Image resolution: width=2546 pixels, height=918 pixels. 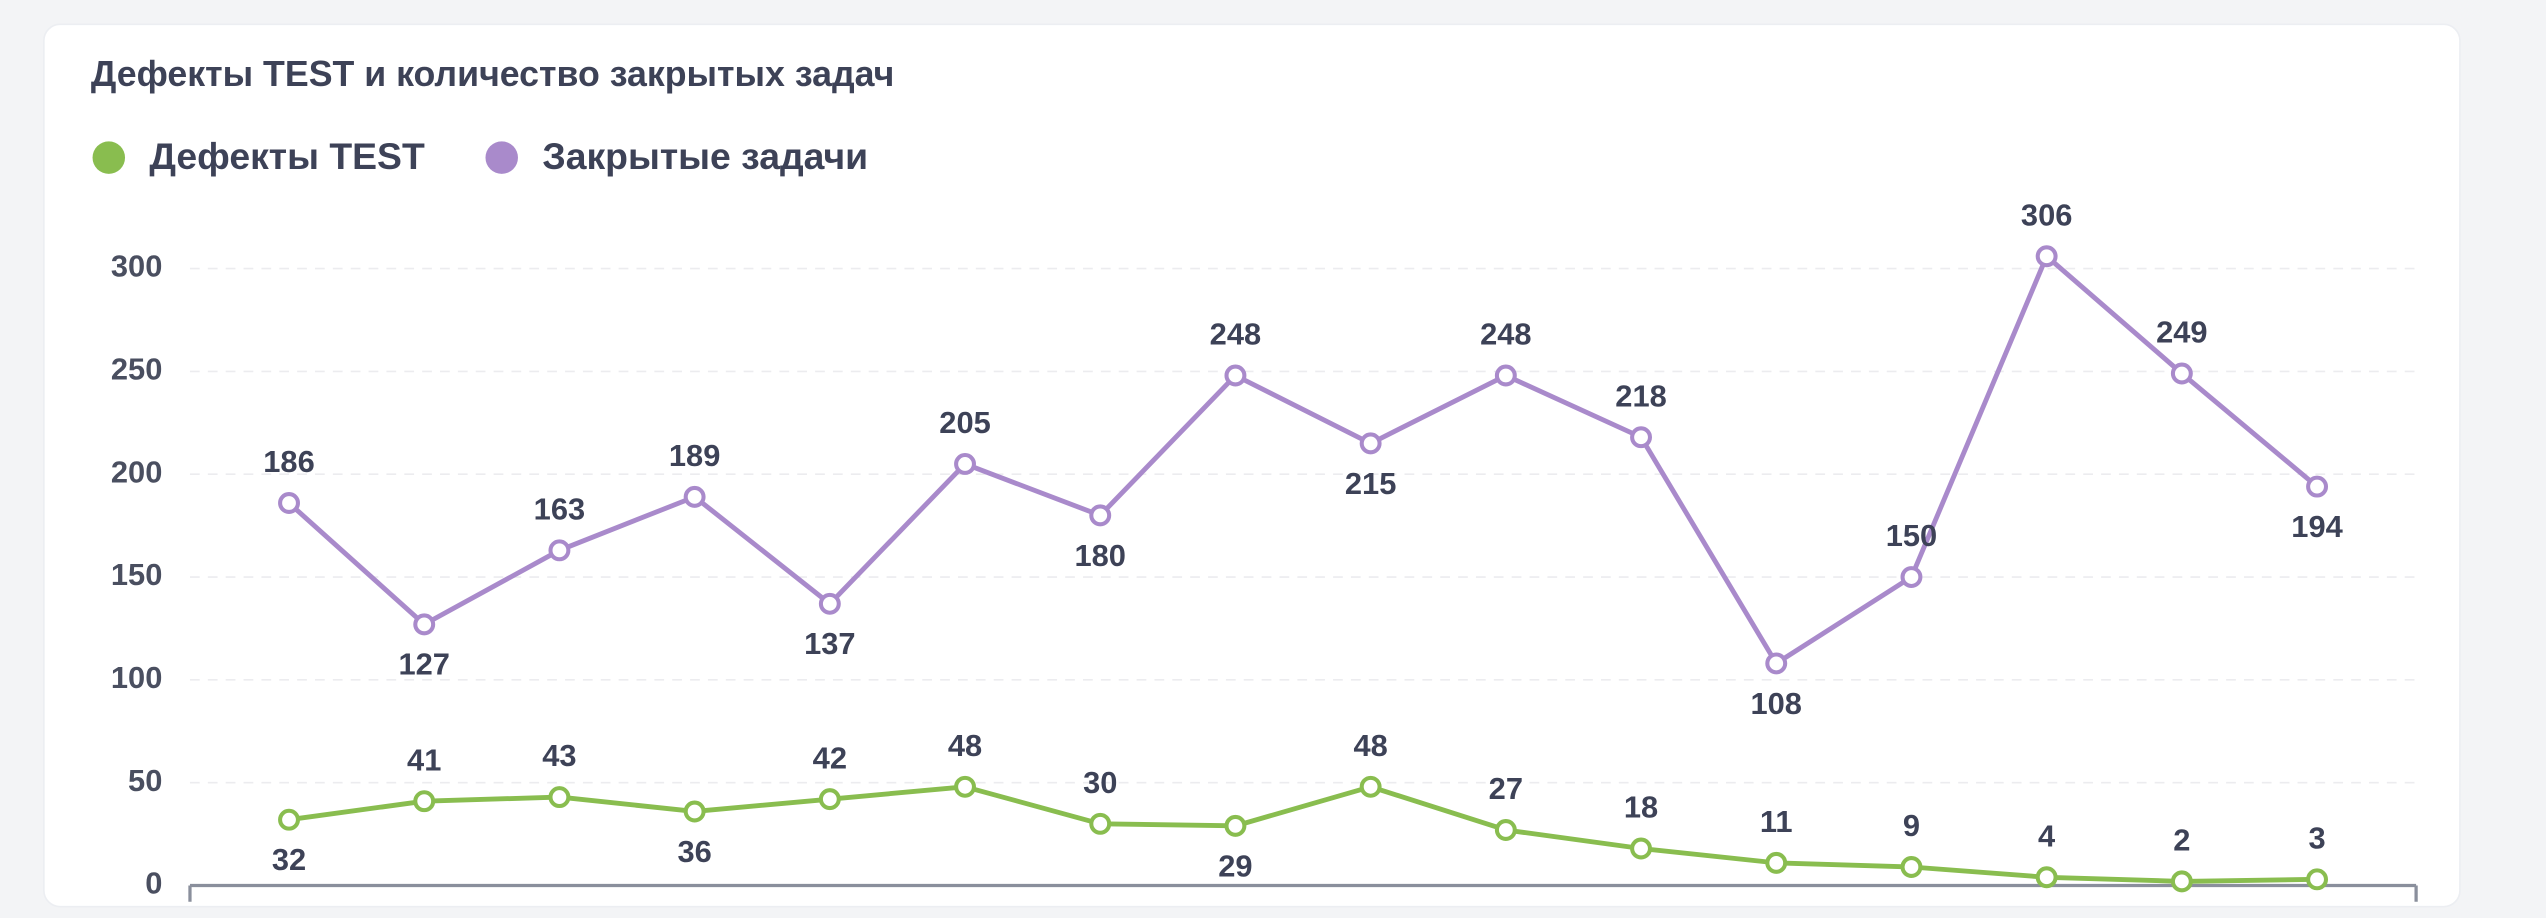 I want to click on legend-label: Дефекты TEST, so click(x=287, y=156).